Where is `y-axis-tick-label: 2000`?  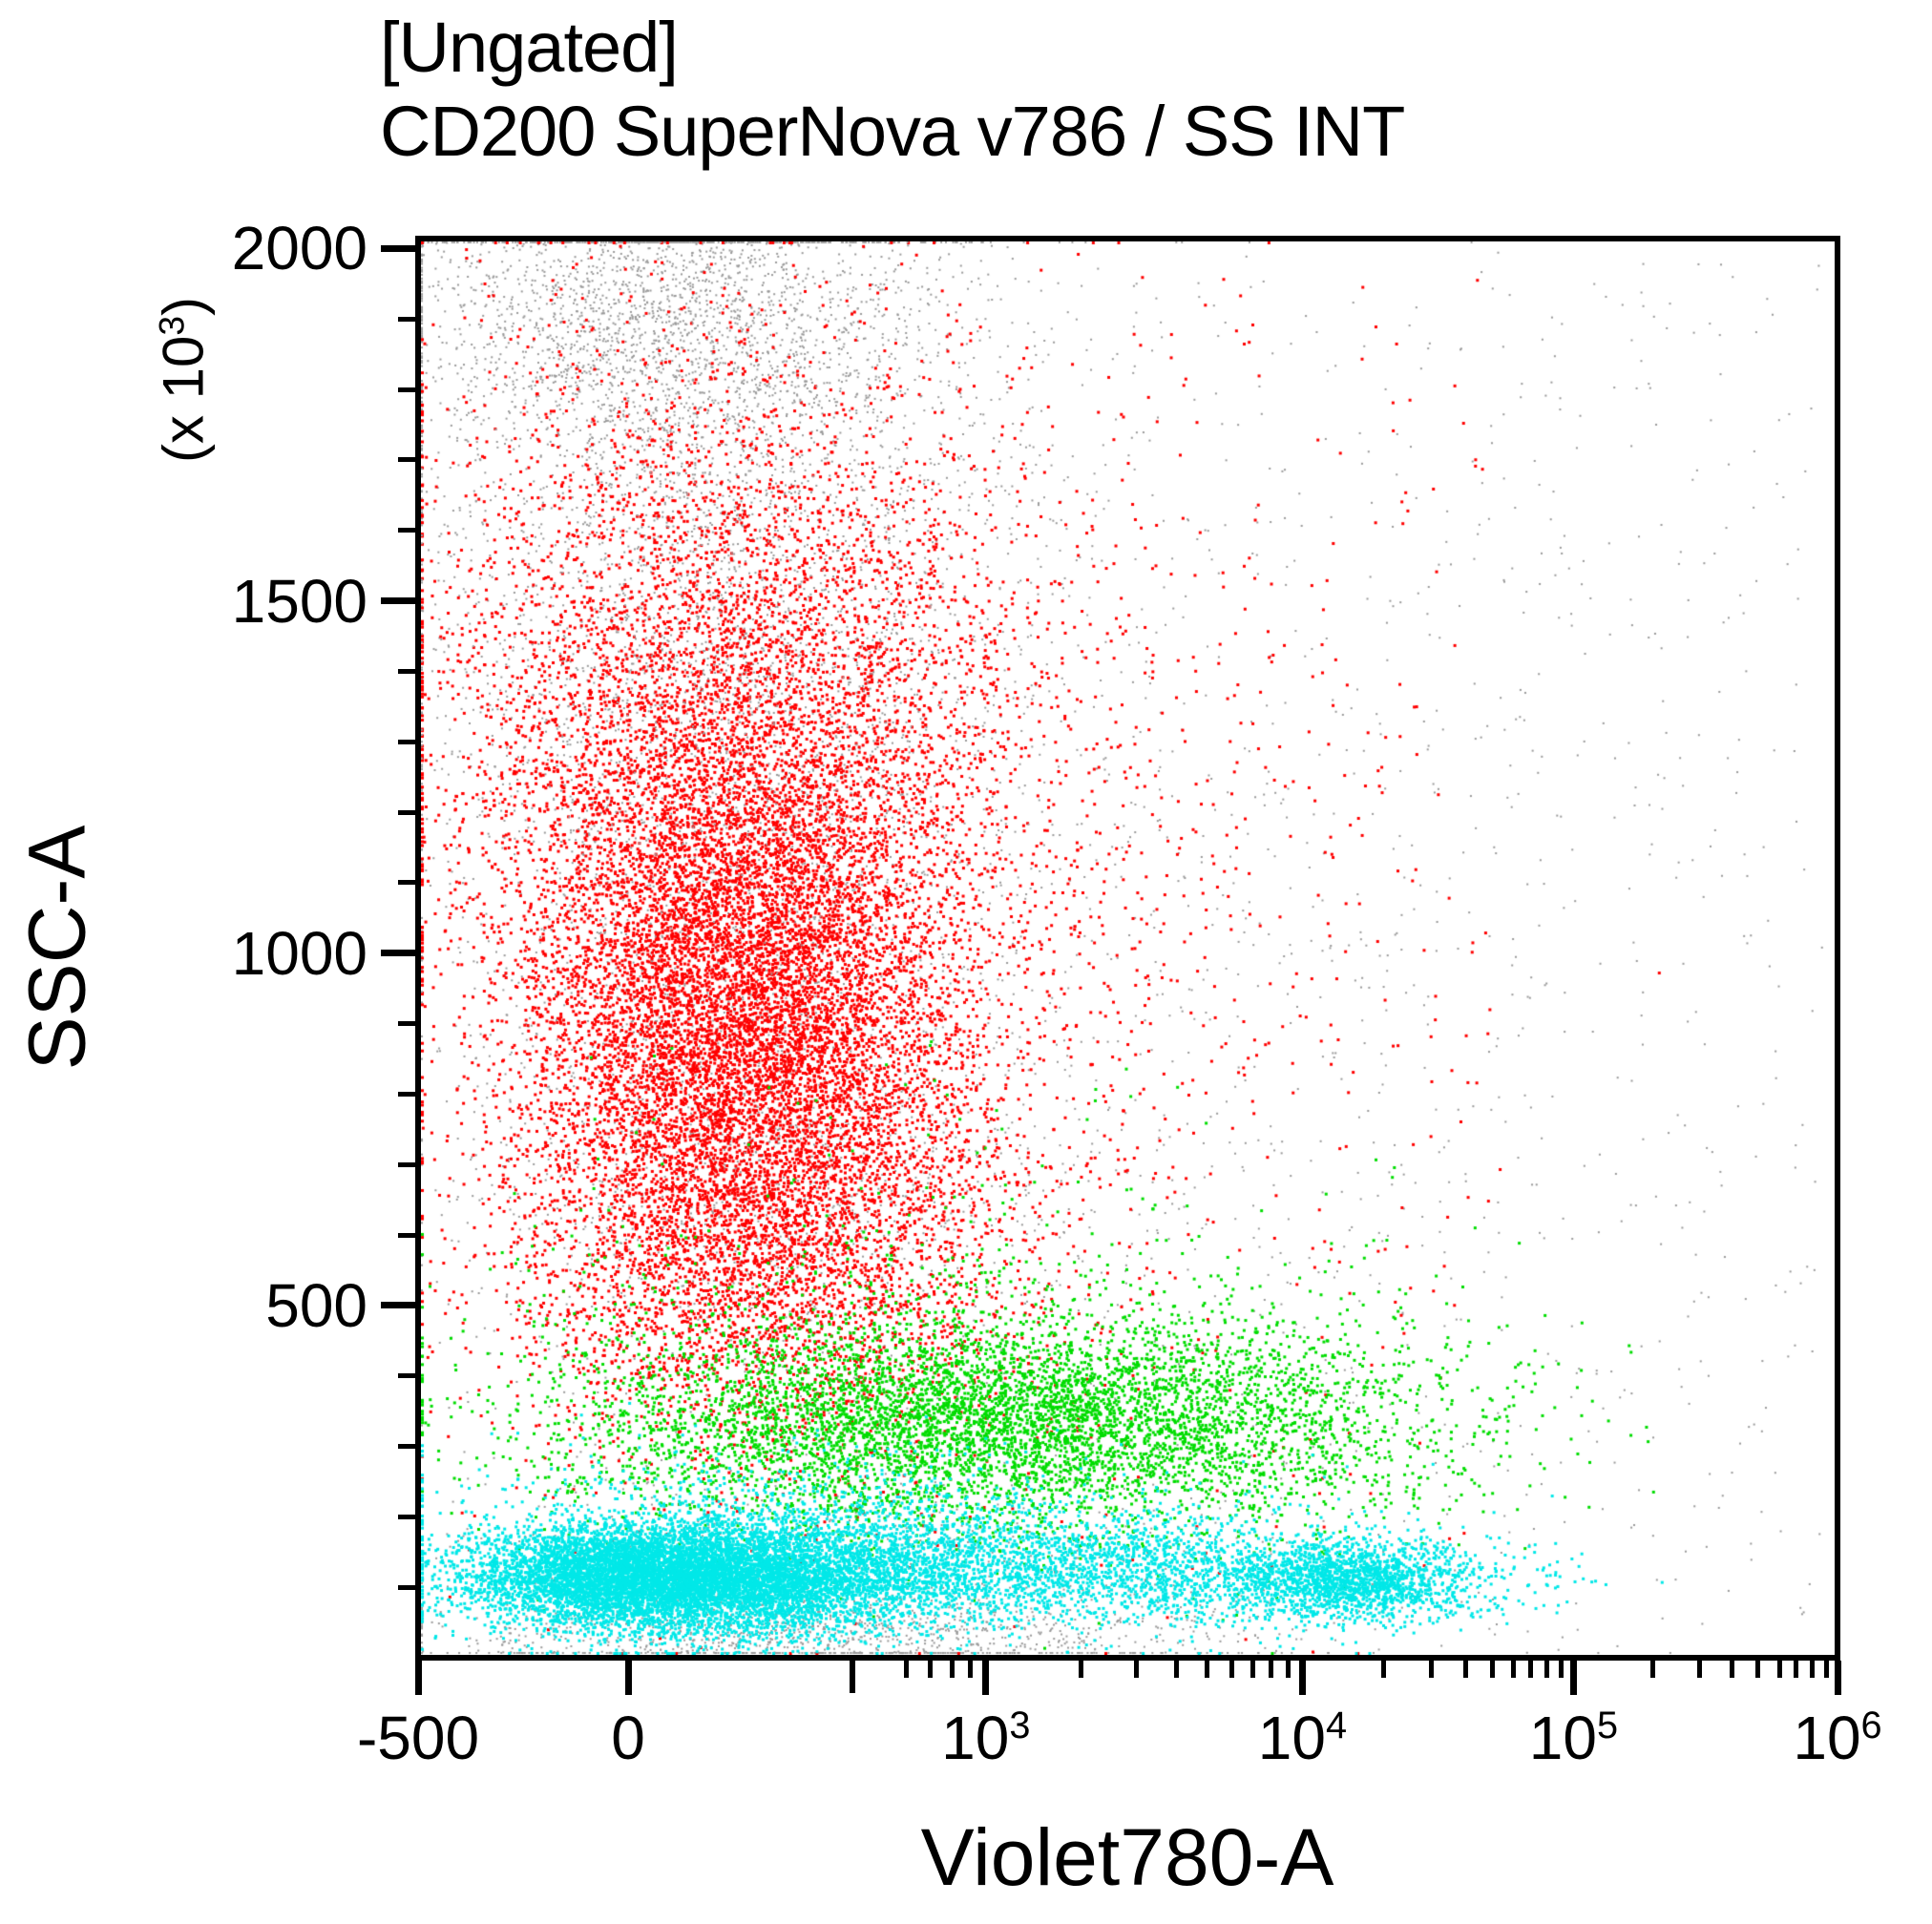 y-axis-tick-label: 2000 is located at coordinates (299, 249).